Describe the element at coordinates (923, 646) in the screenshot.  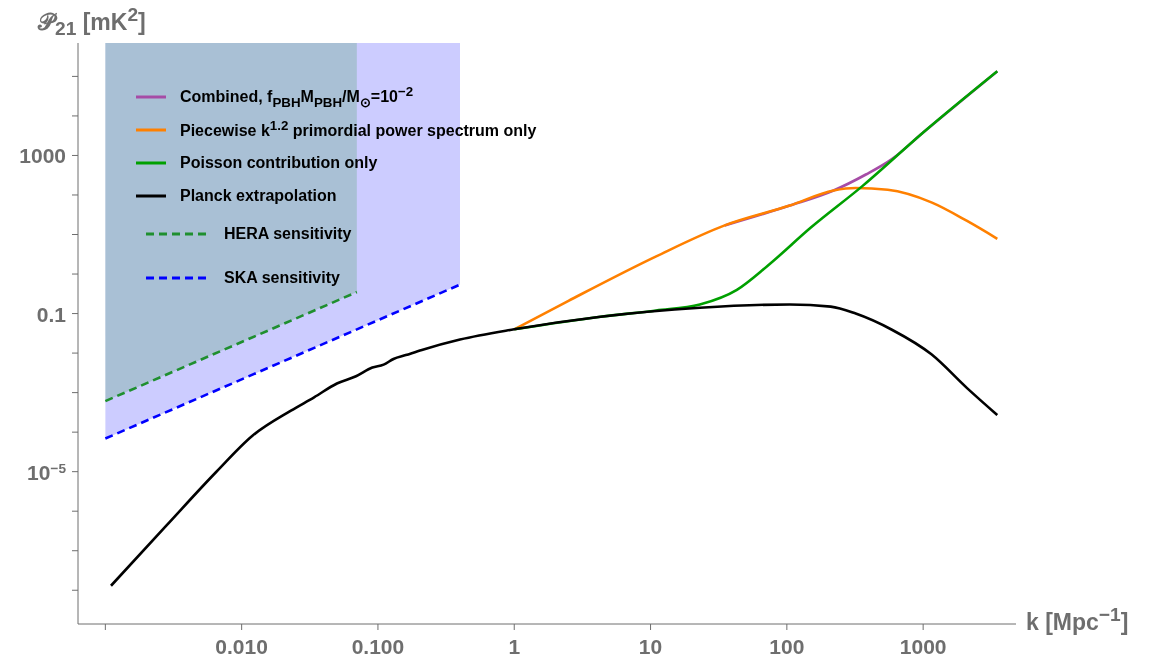
I see `x-tick-label: 1000` at that location.